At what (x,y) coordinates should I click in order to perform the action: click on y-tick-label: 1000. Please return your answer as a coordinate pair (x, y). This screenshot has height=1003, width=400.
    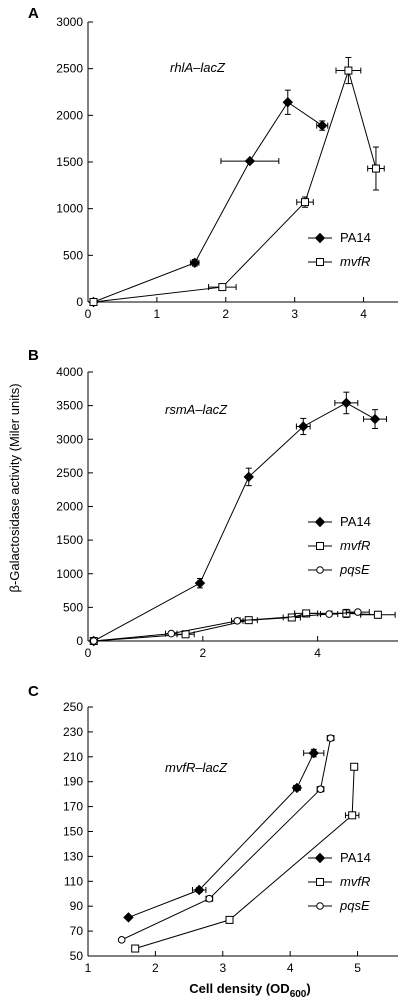
    Looking at the image, I should click on (69, 209).